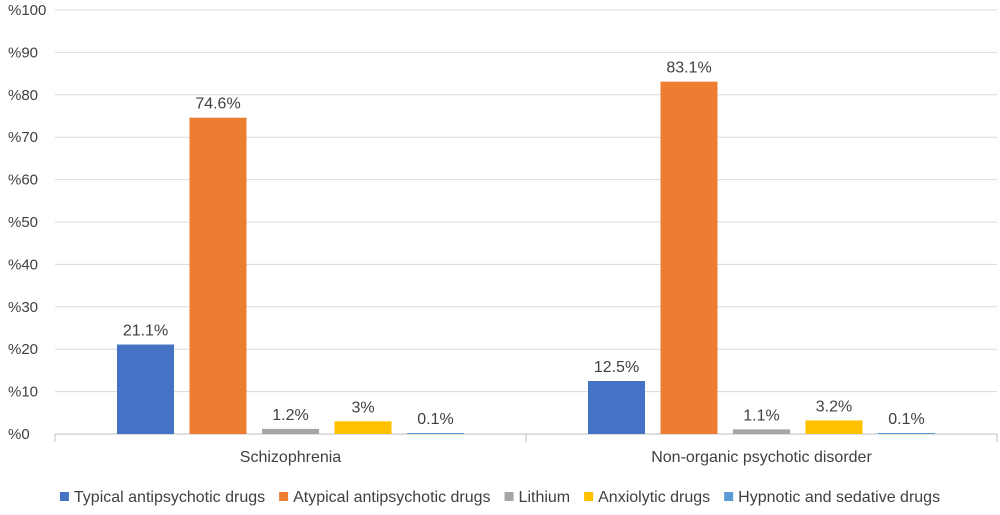 The image size is (1000, 515). I want to click on y-tick-label: %70, so click(23, 137).